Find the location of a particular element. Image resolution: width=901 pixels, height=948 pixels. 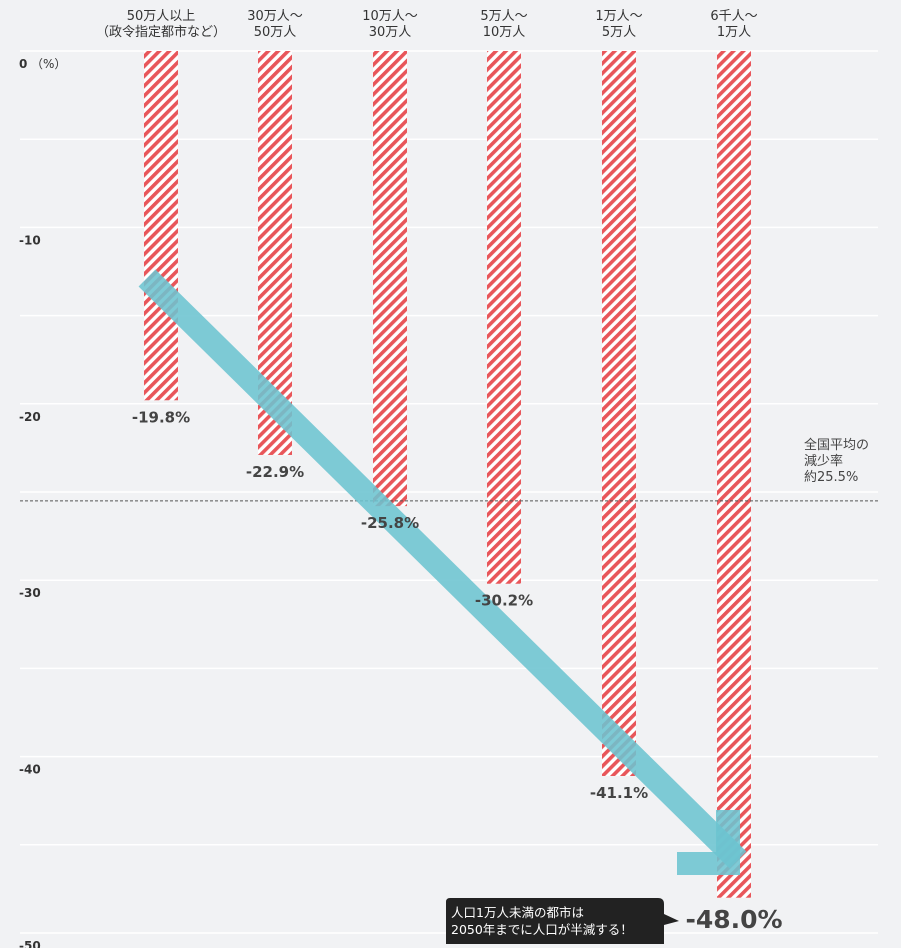

category-label: （政令指定都市など） is located at coordinates (161, 32).